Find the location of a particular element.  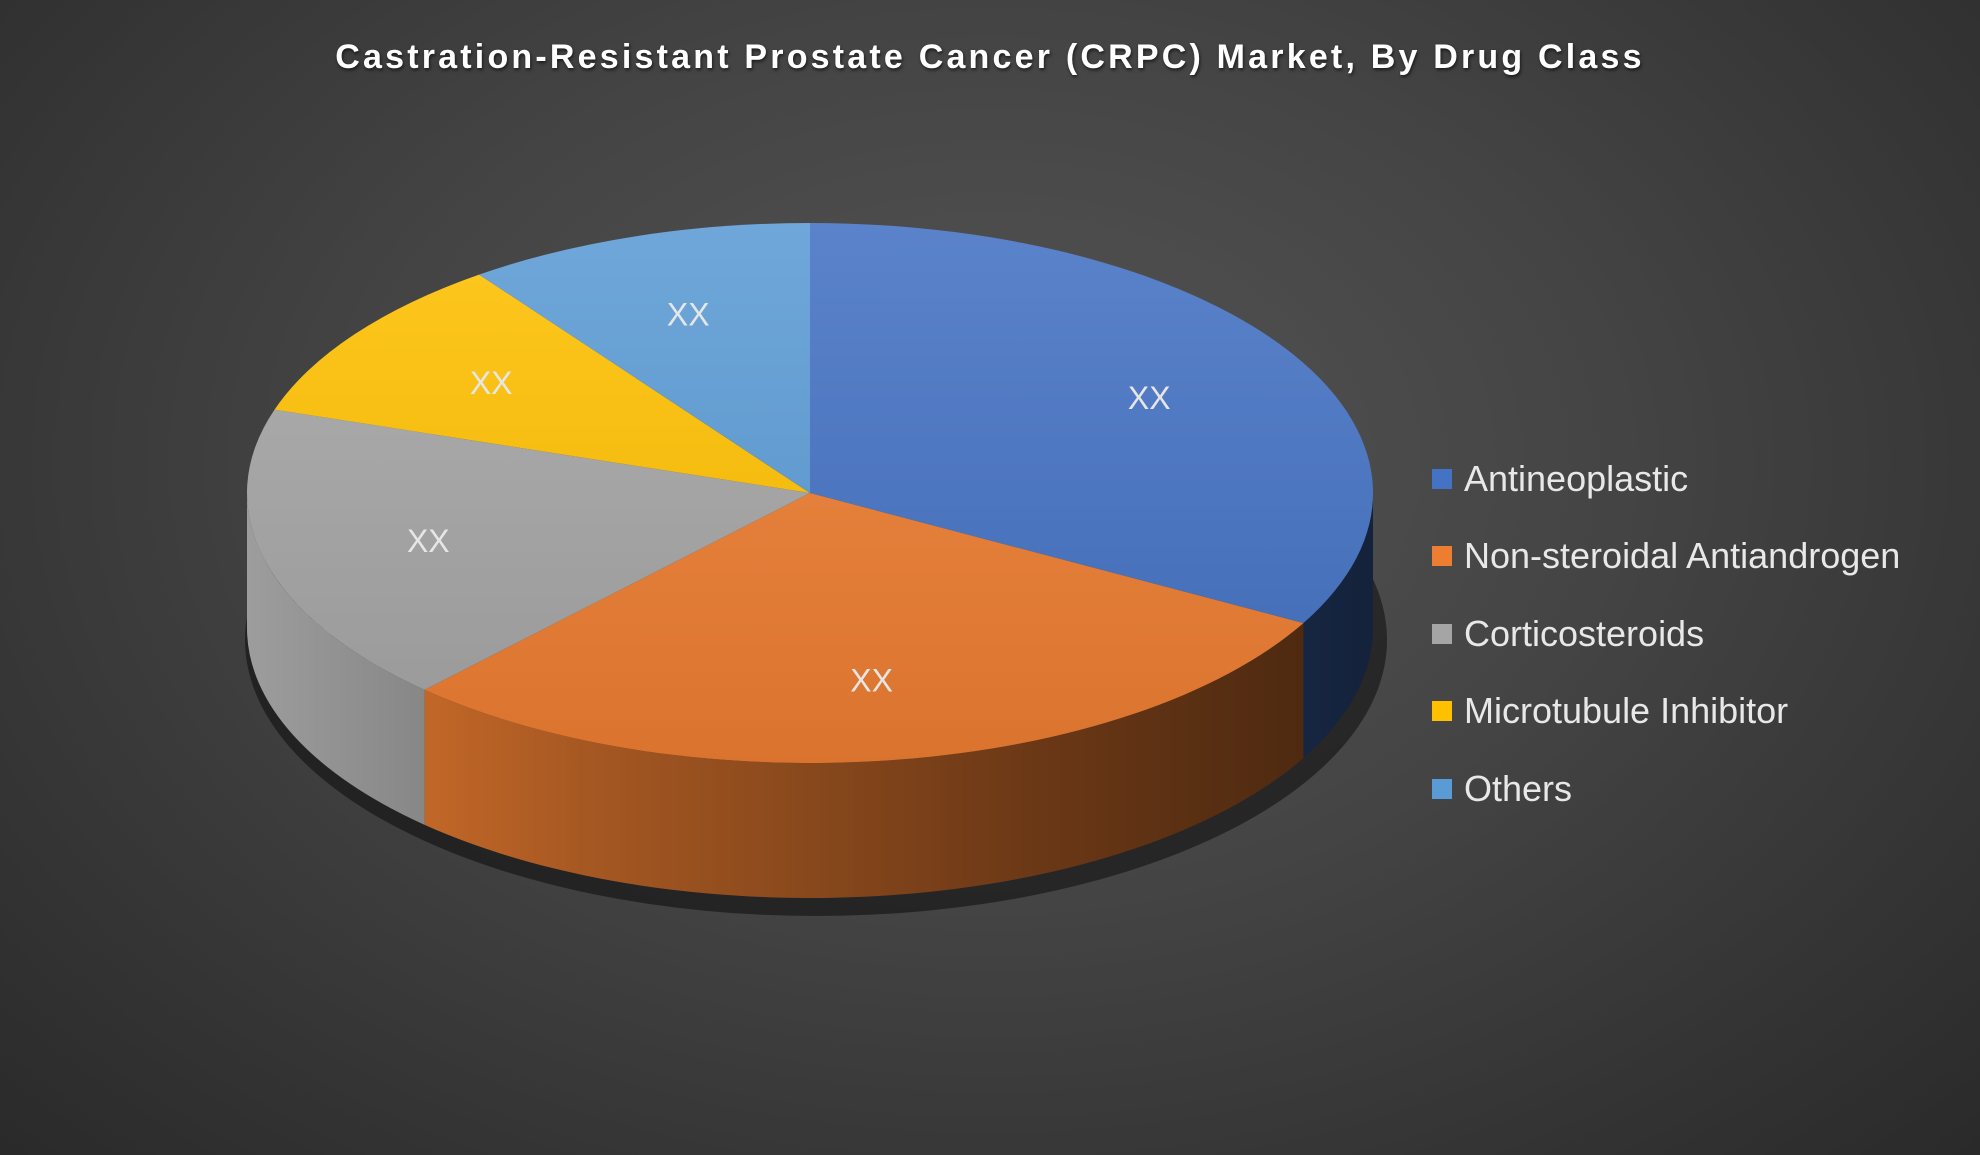

legend-item-others: Others is located at coordinates (1702, 789).